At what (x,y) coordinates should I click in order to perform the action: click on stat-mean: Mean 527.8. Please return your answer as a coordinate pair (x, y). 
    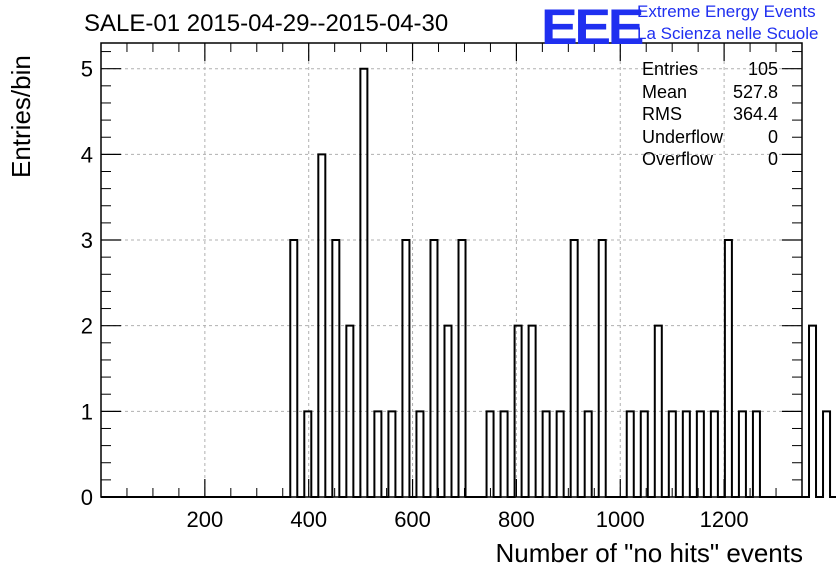
    Looking at the image, I should click on (710, 92).